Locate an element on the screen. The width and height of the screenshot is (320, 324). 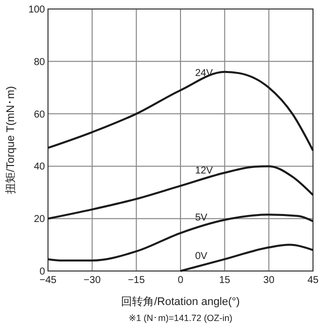
x-tick-label: −15 is located at coordinates (137, 280).